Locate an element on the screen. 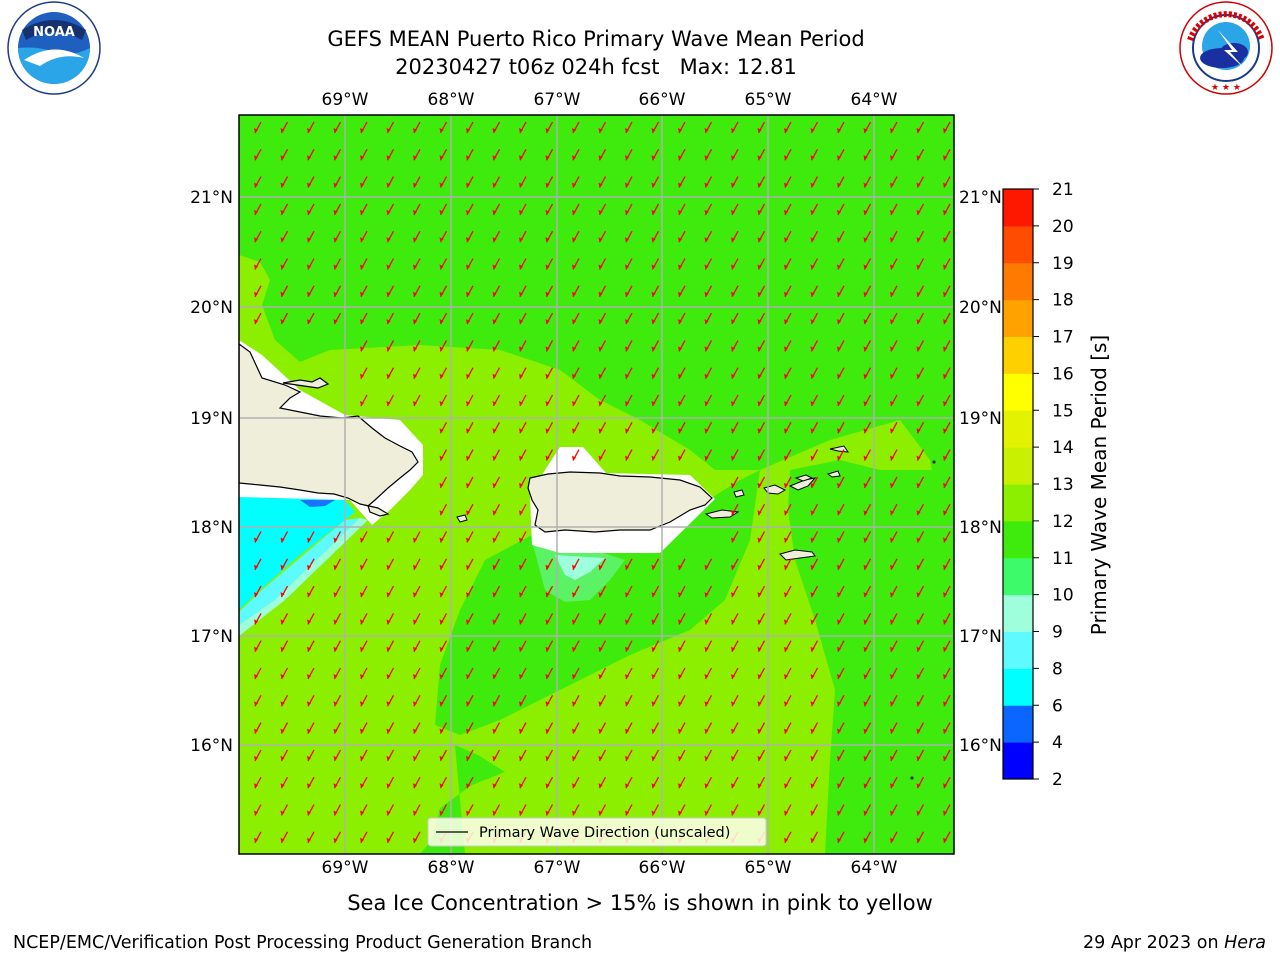 This screenshot has width=1280, height=960. lon-label-bottom: 64°W is located at coordinates (874, 868).